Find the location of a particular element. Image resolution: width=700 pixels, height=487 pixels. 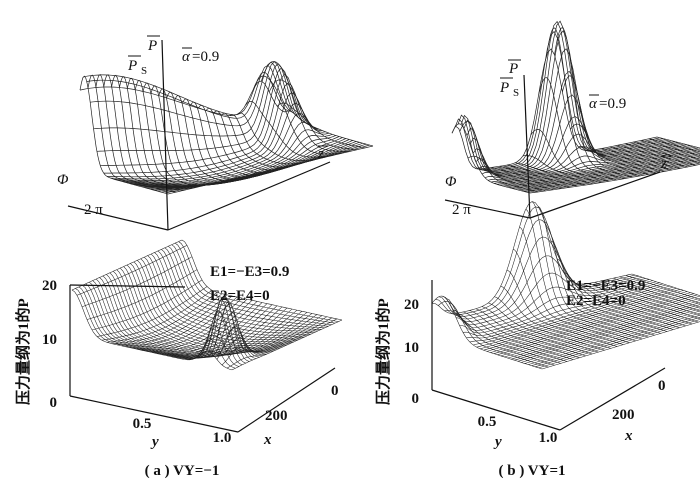

p-axis-line is located at coordinates (527, 146).